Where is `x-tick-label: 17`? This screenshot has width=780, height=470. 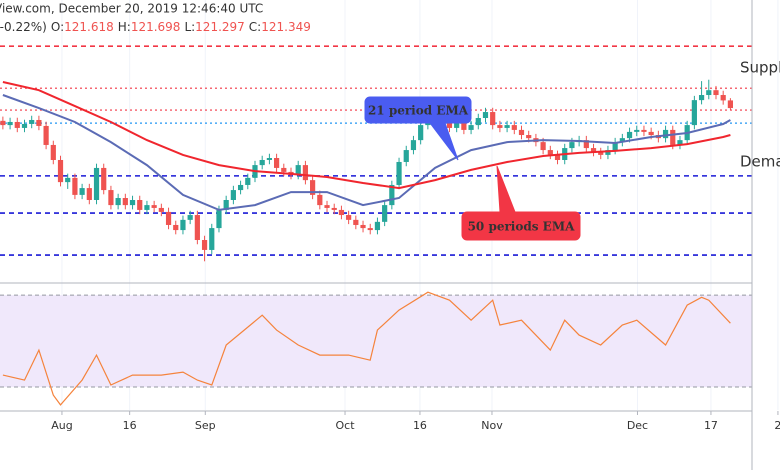 x-tick-label: 17 is located at coordinates (711, 425).